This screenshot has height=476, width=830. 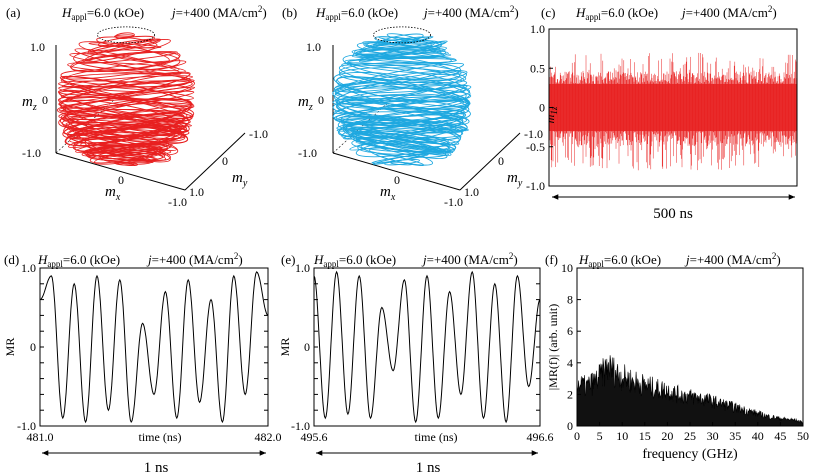 I want to click on panel-c-plot: 1.00.50-0.5-1.0 m1z 500 ns, so click(x=662, y=122).